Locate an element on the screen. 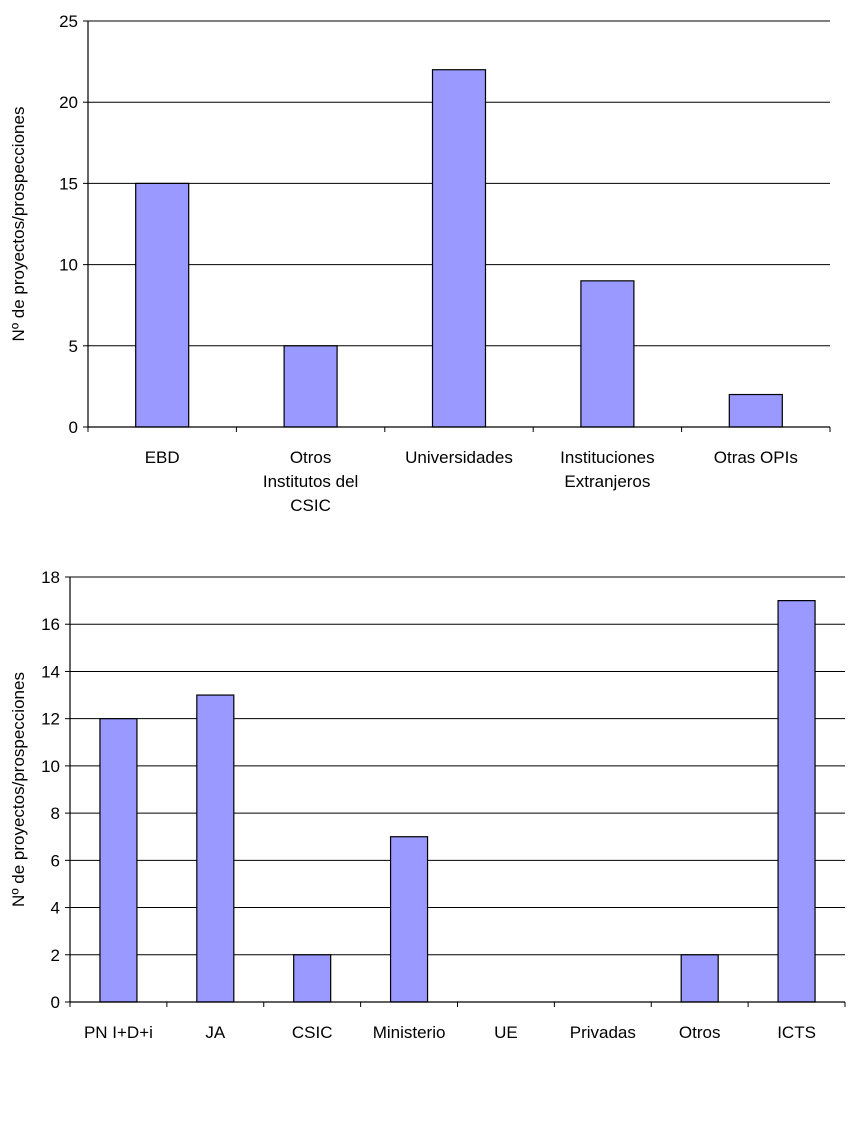  y-tick-label: 14 is located at coordinates (50, 671).